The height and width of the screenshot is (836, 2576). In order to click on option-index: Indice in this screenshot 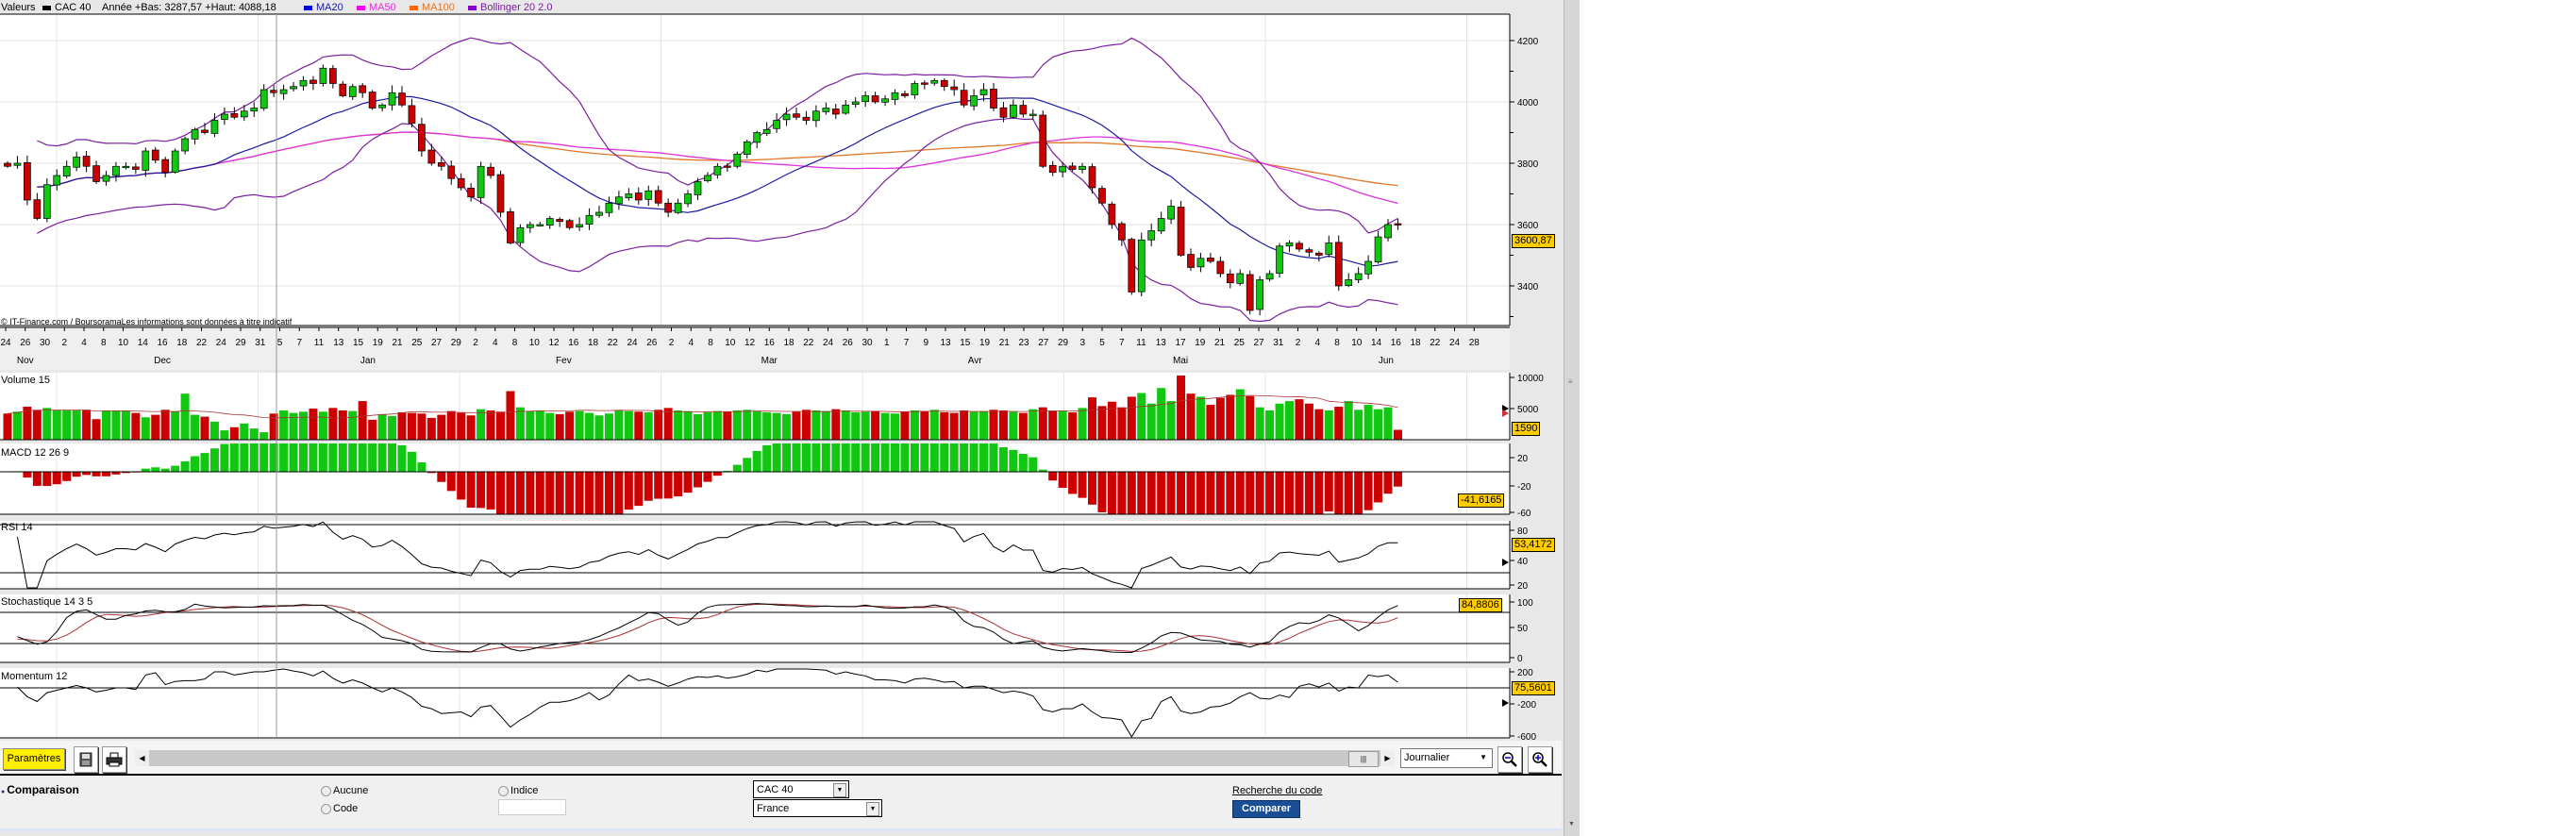, I will do `click(518, 790)`.